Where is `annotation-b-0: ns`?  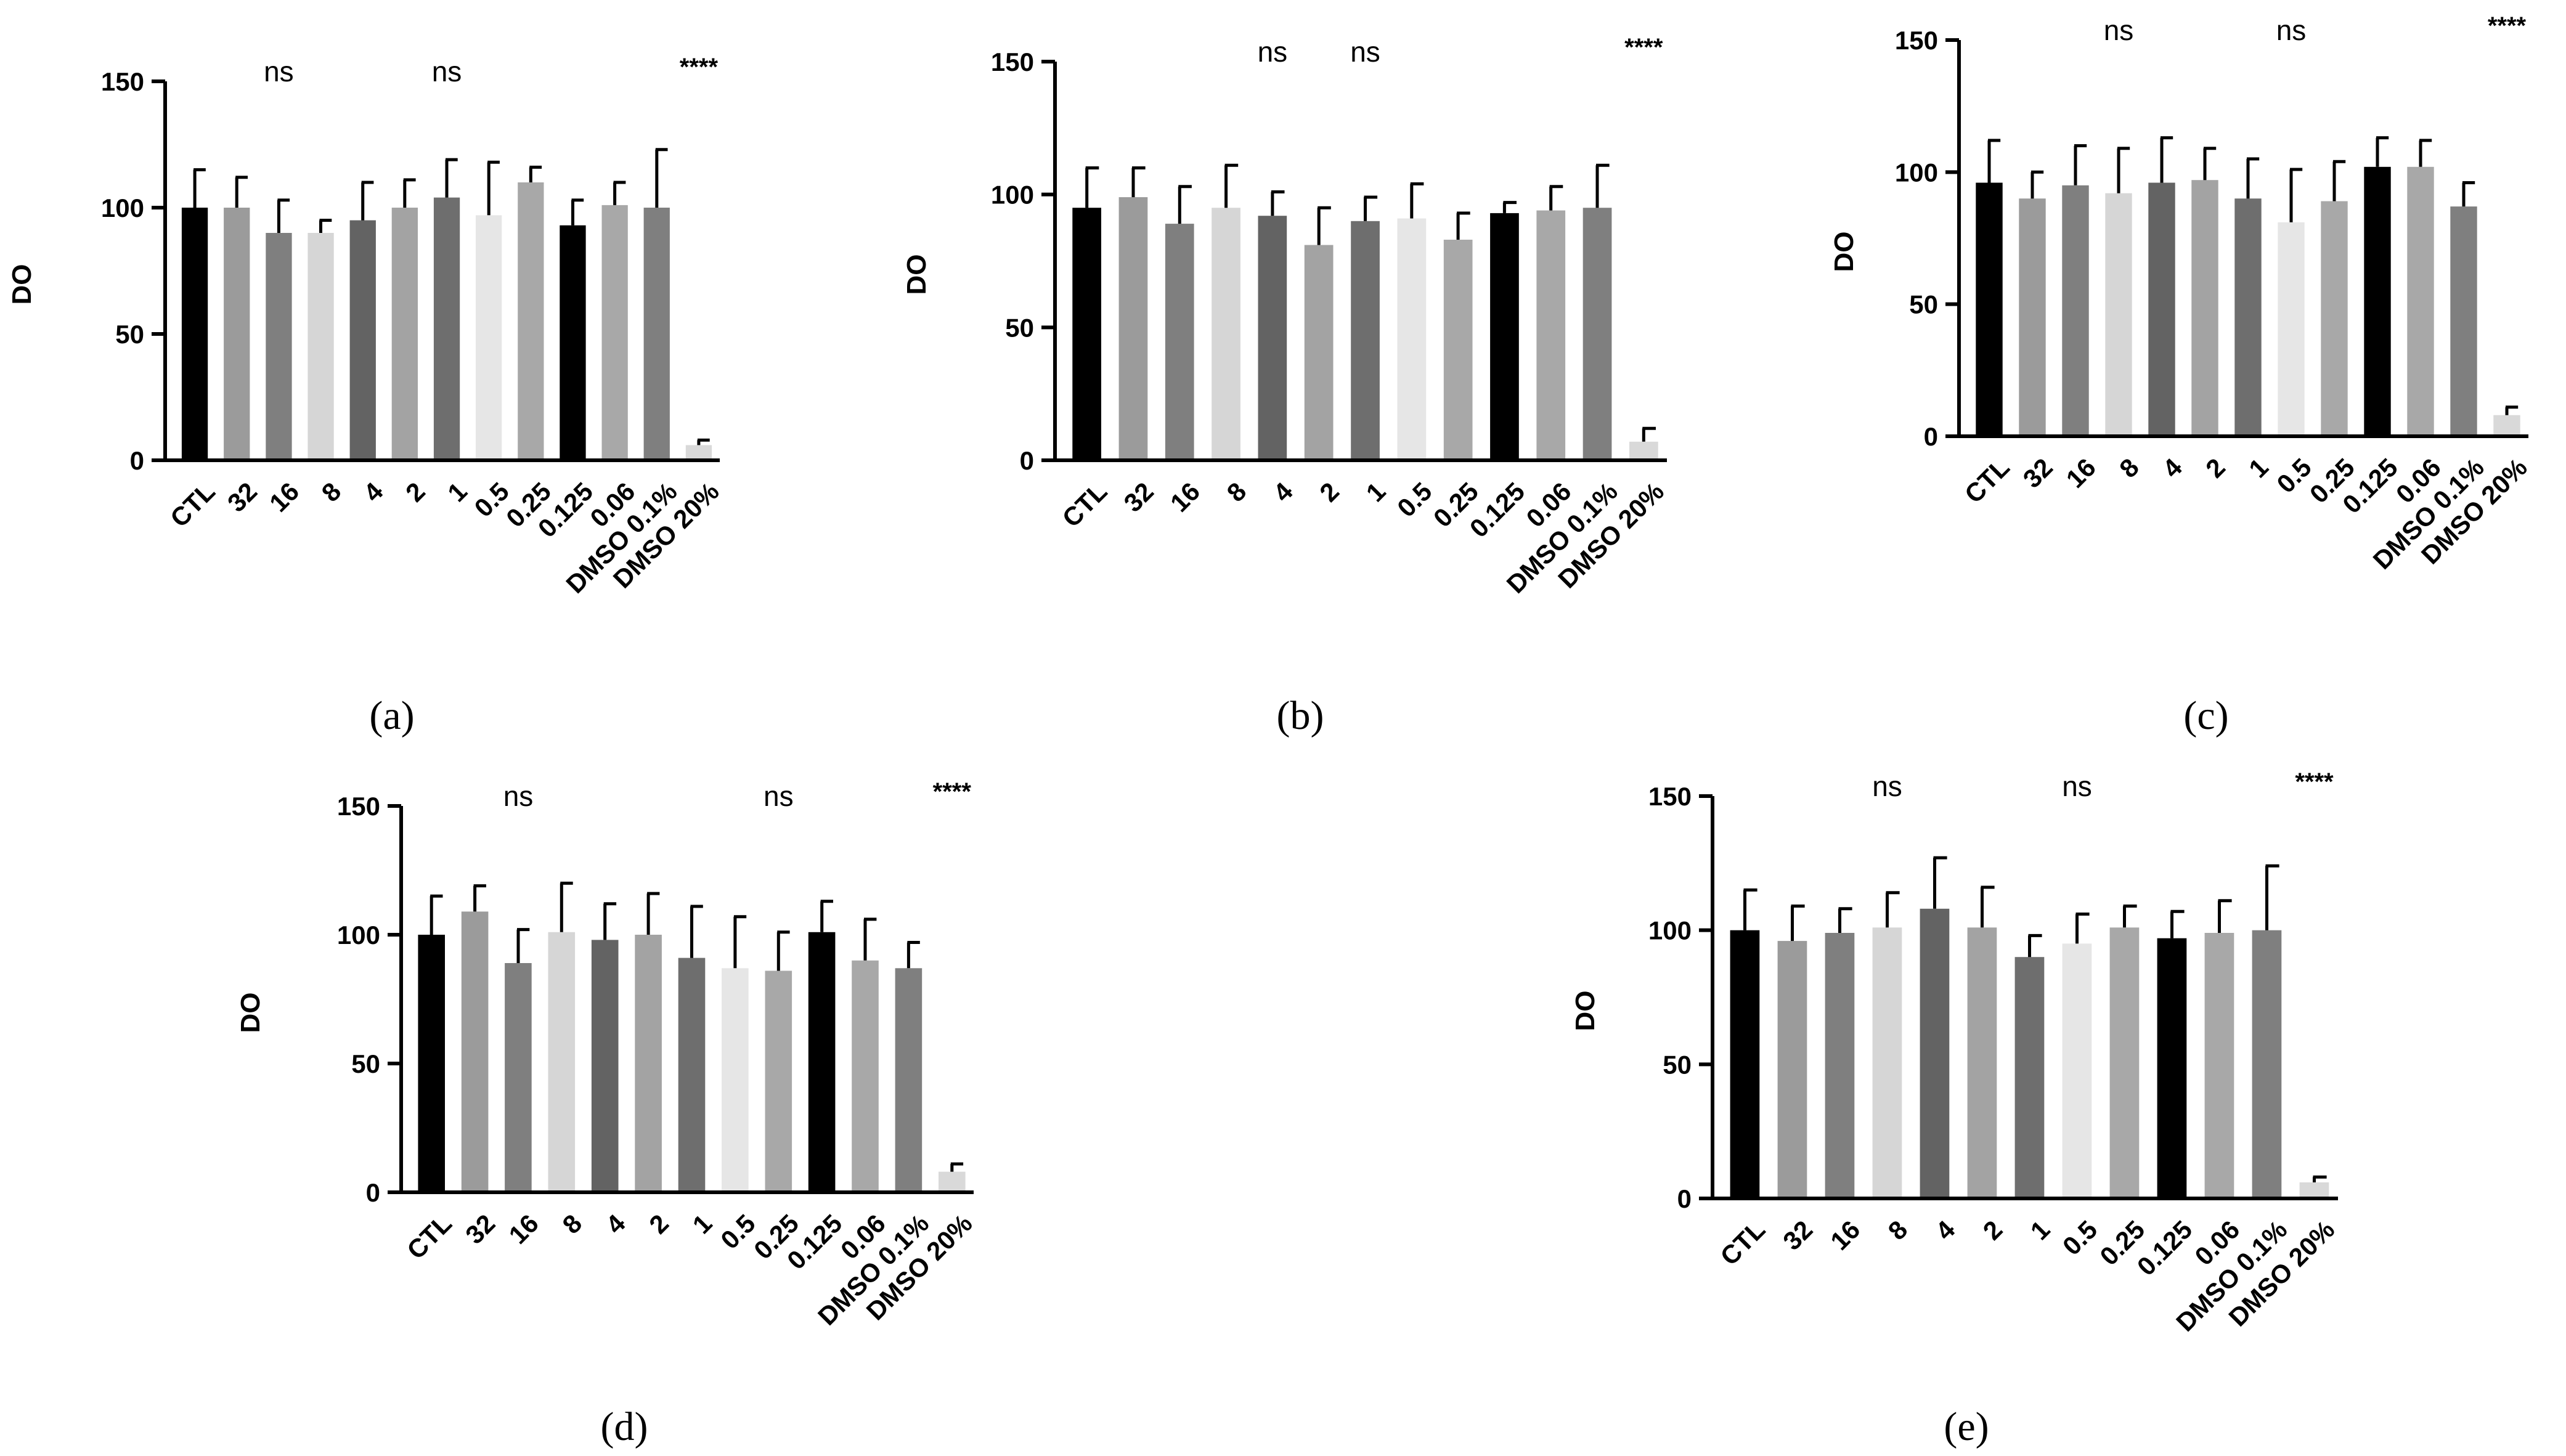
annotation-b-0: ns is located at coordinates (1273, 52).